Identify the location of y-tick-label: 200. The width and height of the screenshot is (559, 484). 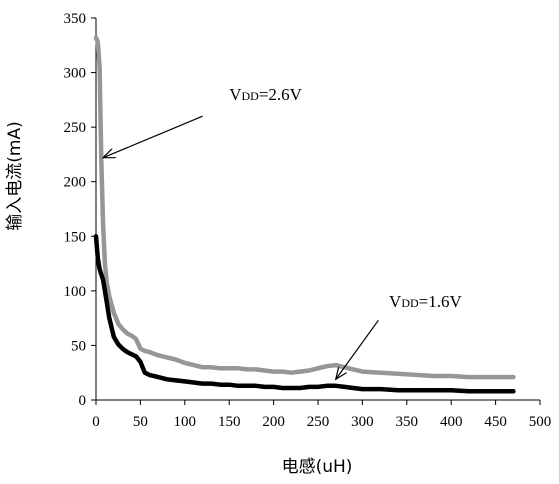
(75, 183).